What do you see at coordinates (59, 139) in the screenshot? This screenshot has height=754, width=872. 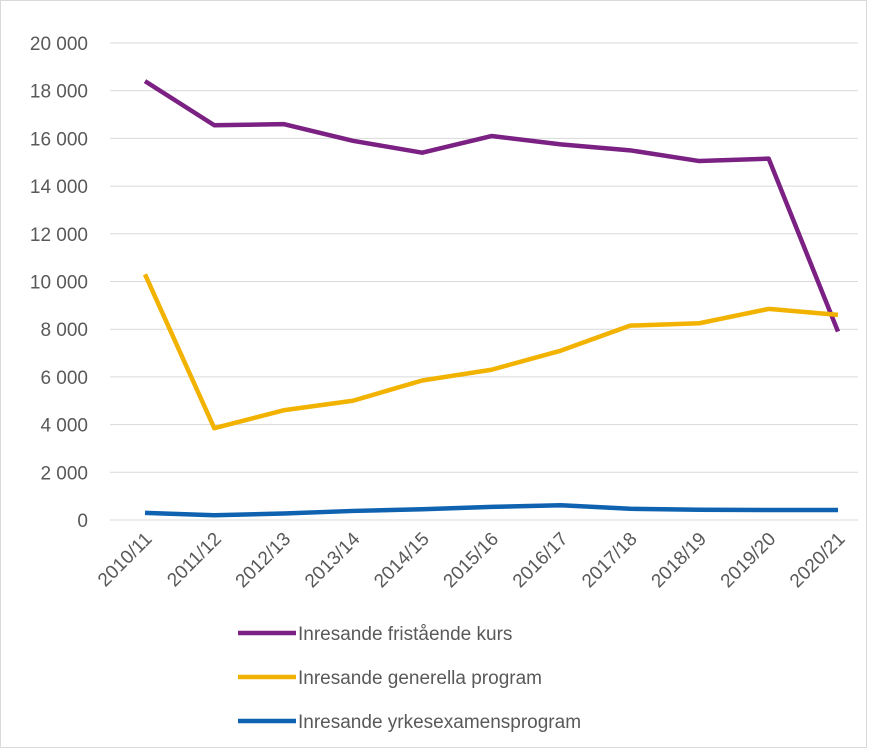 I see `y-tick-label: 16 000` at bounding box center [59, 139].